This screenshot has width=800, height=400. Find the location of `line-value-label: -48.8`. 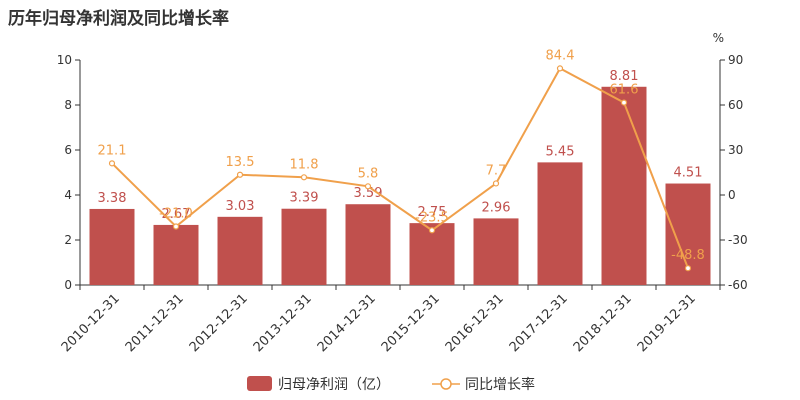

line-value-label: -48.8 is located at coordinates (688, 255).